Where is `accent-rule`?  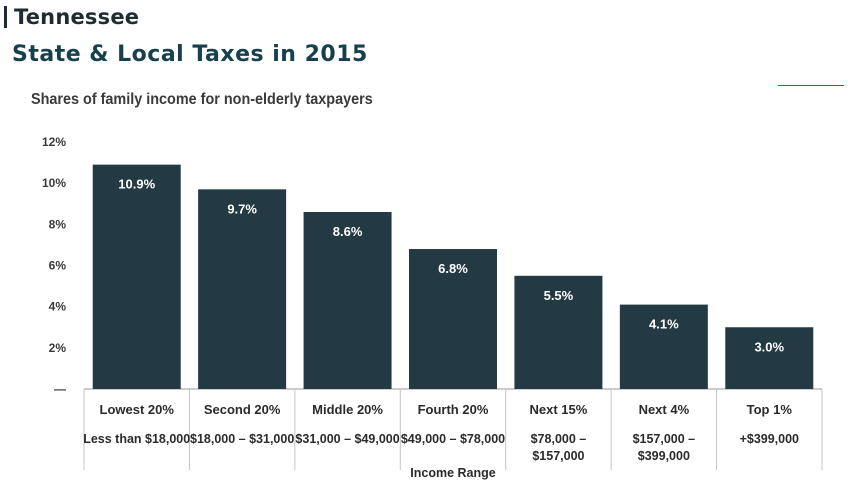
accent-rule is located at coordinates (811, 85).